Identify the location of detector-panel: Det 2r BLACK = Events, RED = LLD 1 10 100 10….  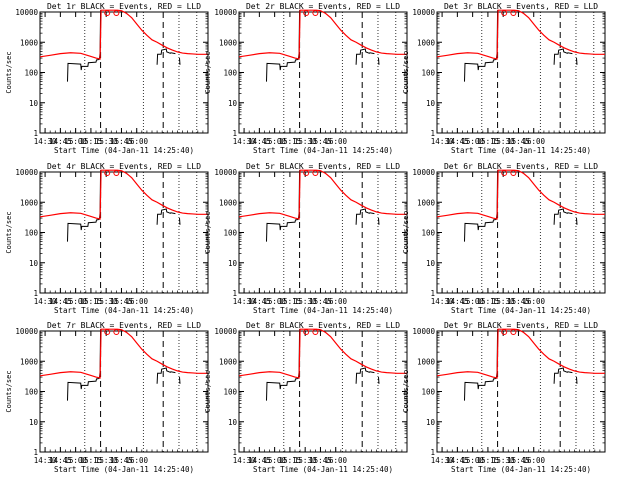
(306, 78).